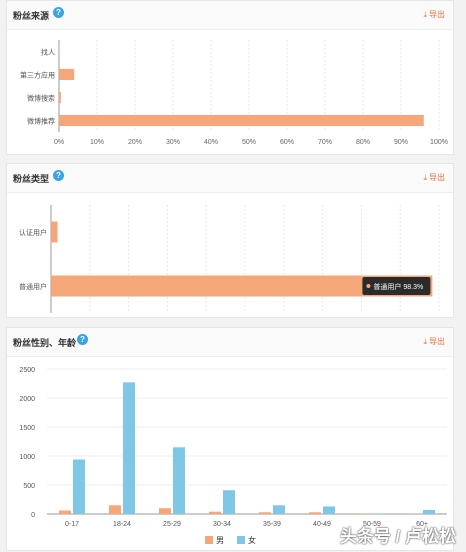 Image resolution: width=466 pixels, height=552 pixels. What do you see at coordinates (33, 286) in the screenshot?
I see `y-tick-label: 普通用户` at bounding box center [33, 286].